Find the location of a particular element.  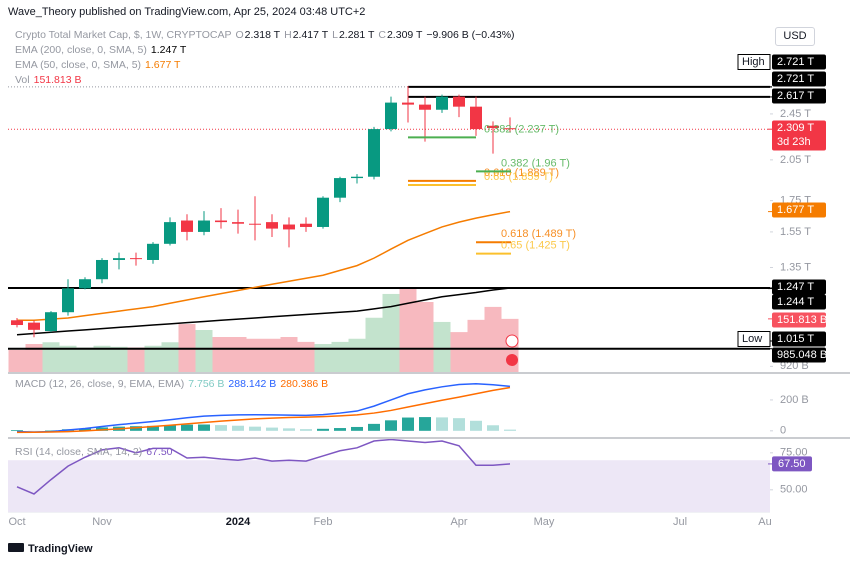

tag-box is located at coordinates (754, 339).